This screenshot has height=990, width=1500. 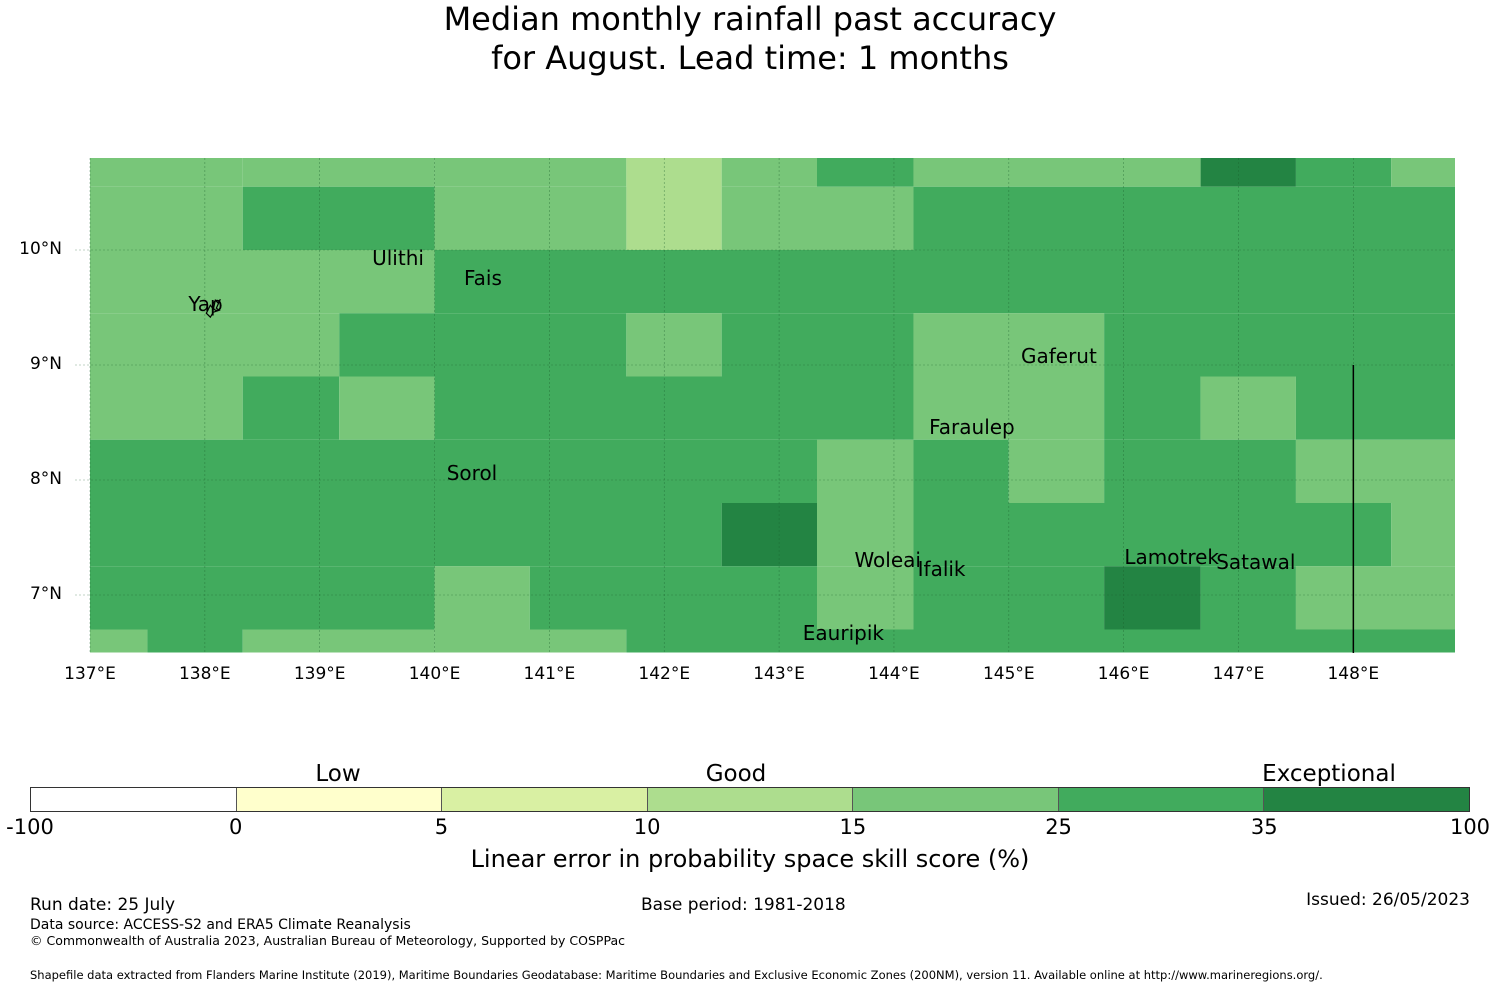 I want to click on place-label: Eauripik, so click(x=843, y=633).